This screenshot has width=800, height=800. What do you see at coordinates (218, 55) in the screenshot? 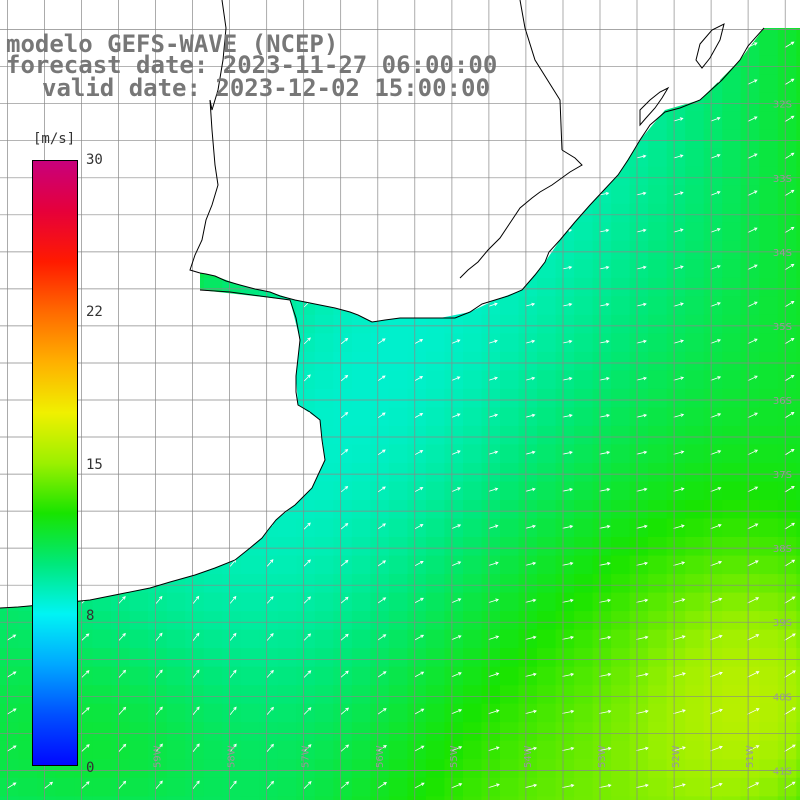
I see `border-north` at bounding box center [218, 55].